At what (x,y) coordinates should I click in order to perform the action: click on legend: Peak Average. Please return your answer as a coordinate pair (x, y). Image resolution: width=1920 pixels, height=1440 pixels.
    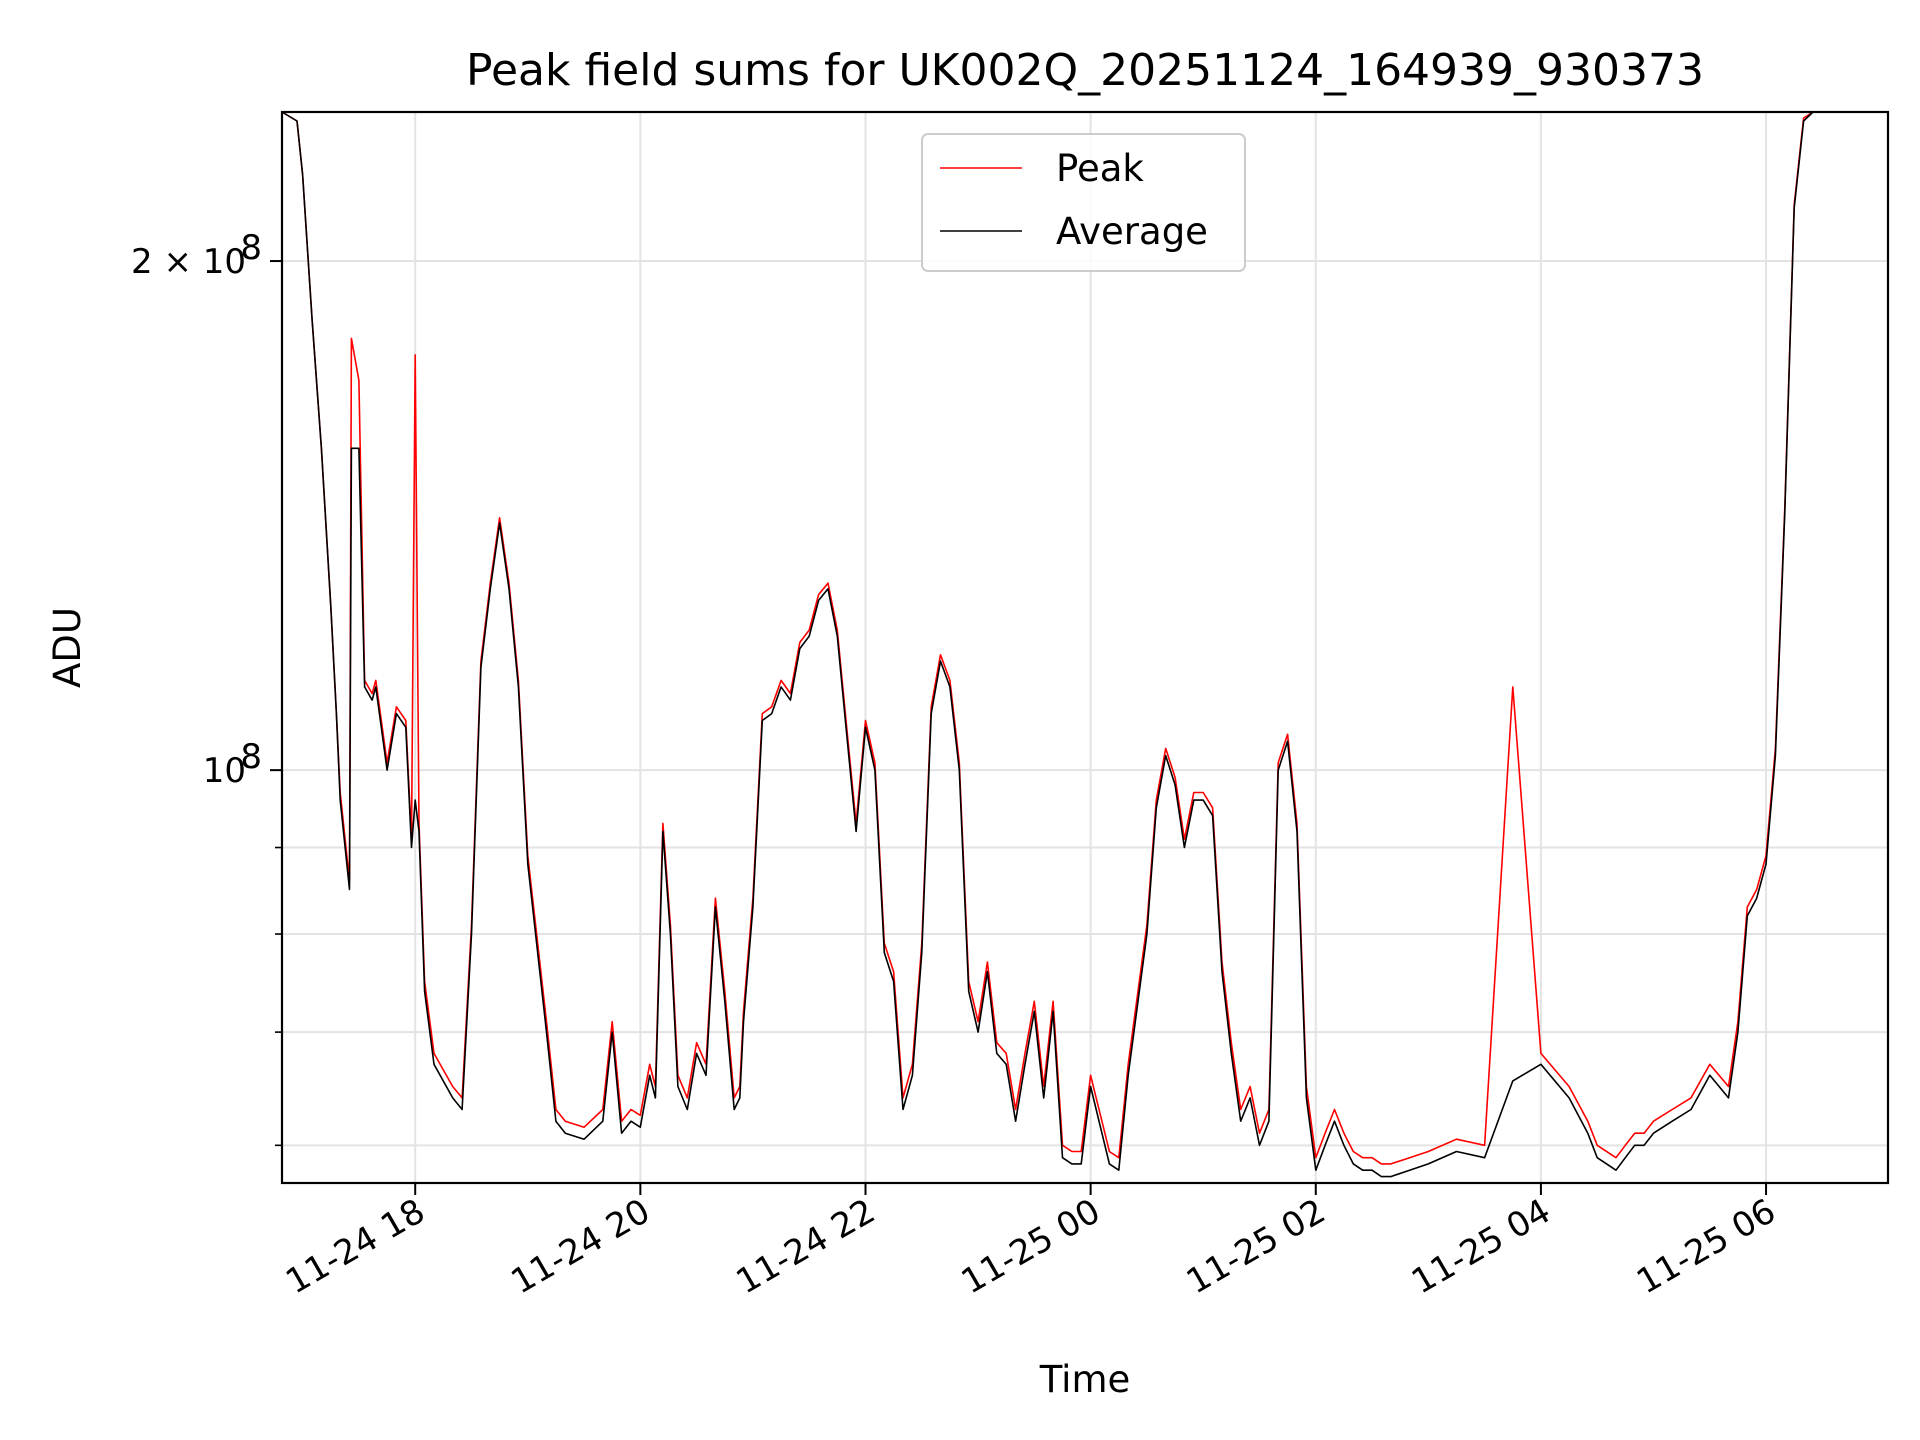
    Looking at the image, I should click on (1083, 202).